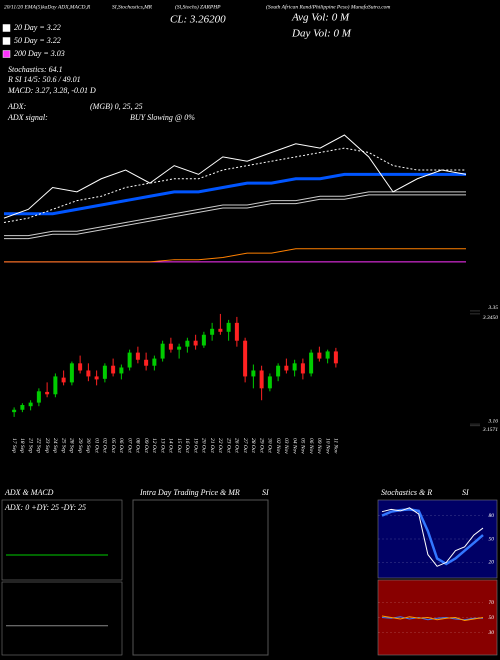 The height and width of the screenshot is (660, 500). I want to click on x-tick-label: 24 Sep, so click(55, 445).